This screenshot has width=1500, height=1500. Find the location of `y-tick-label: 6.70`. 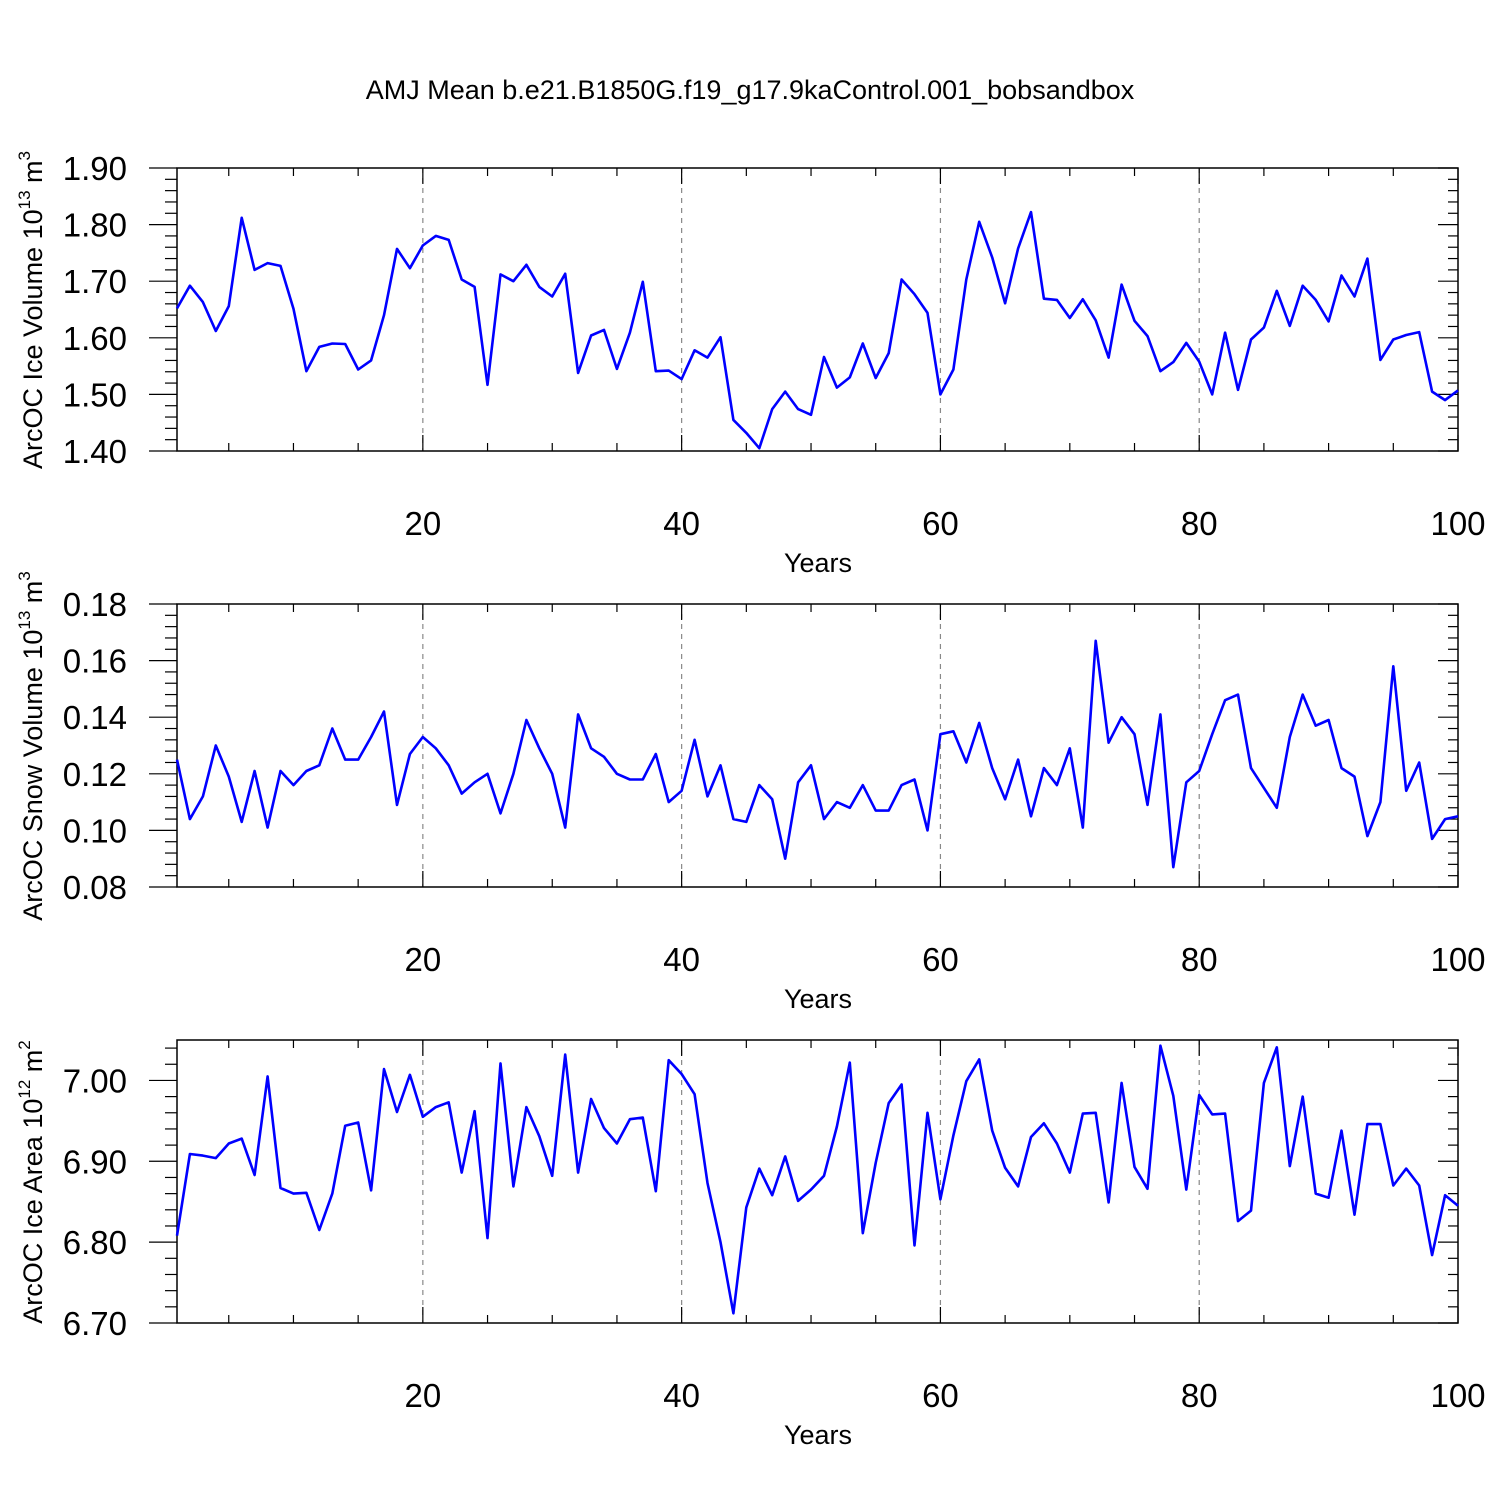

y-tick-label: 6.70 is located at coordinates (95, 1323).